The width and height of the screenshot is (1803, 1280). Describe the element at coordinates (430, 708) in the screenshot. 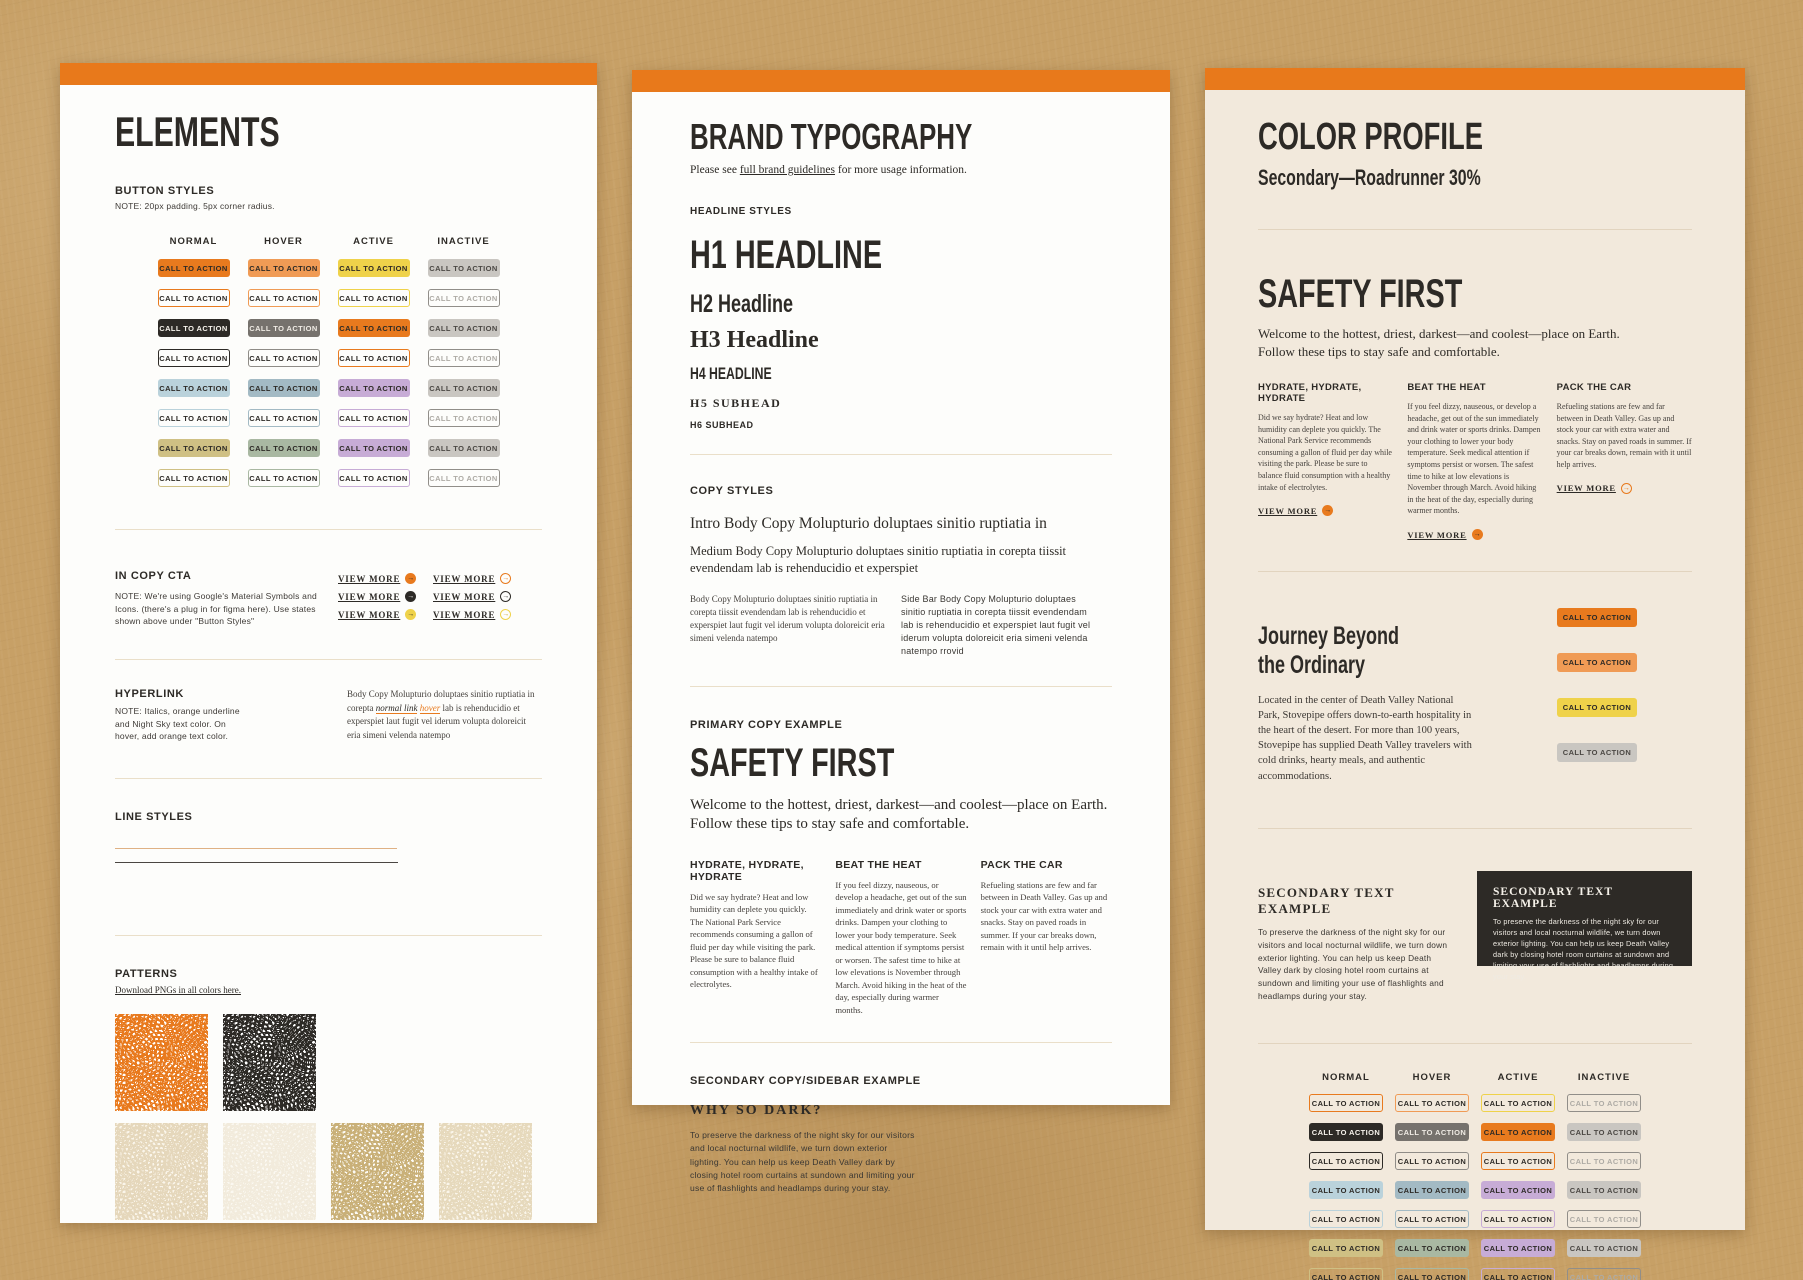

I see `hover-link-sample: hover` at that location.